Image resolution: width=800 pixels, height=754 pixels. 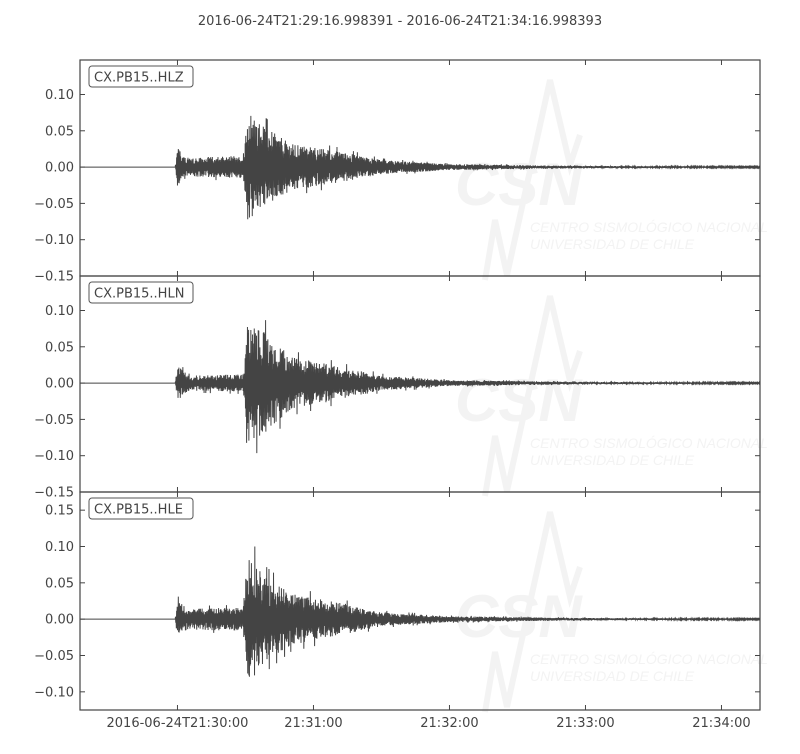 What do you see at coordinates (721, 723) in the screenshot?
I see `x-tick-label: 21:34:00` at bounding box center [721, 723].